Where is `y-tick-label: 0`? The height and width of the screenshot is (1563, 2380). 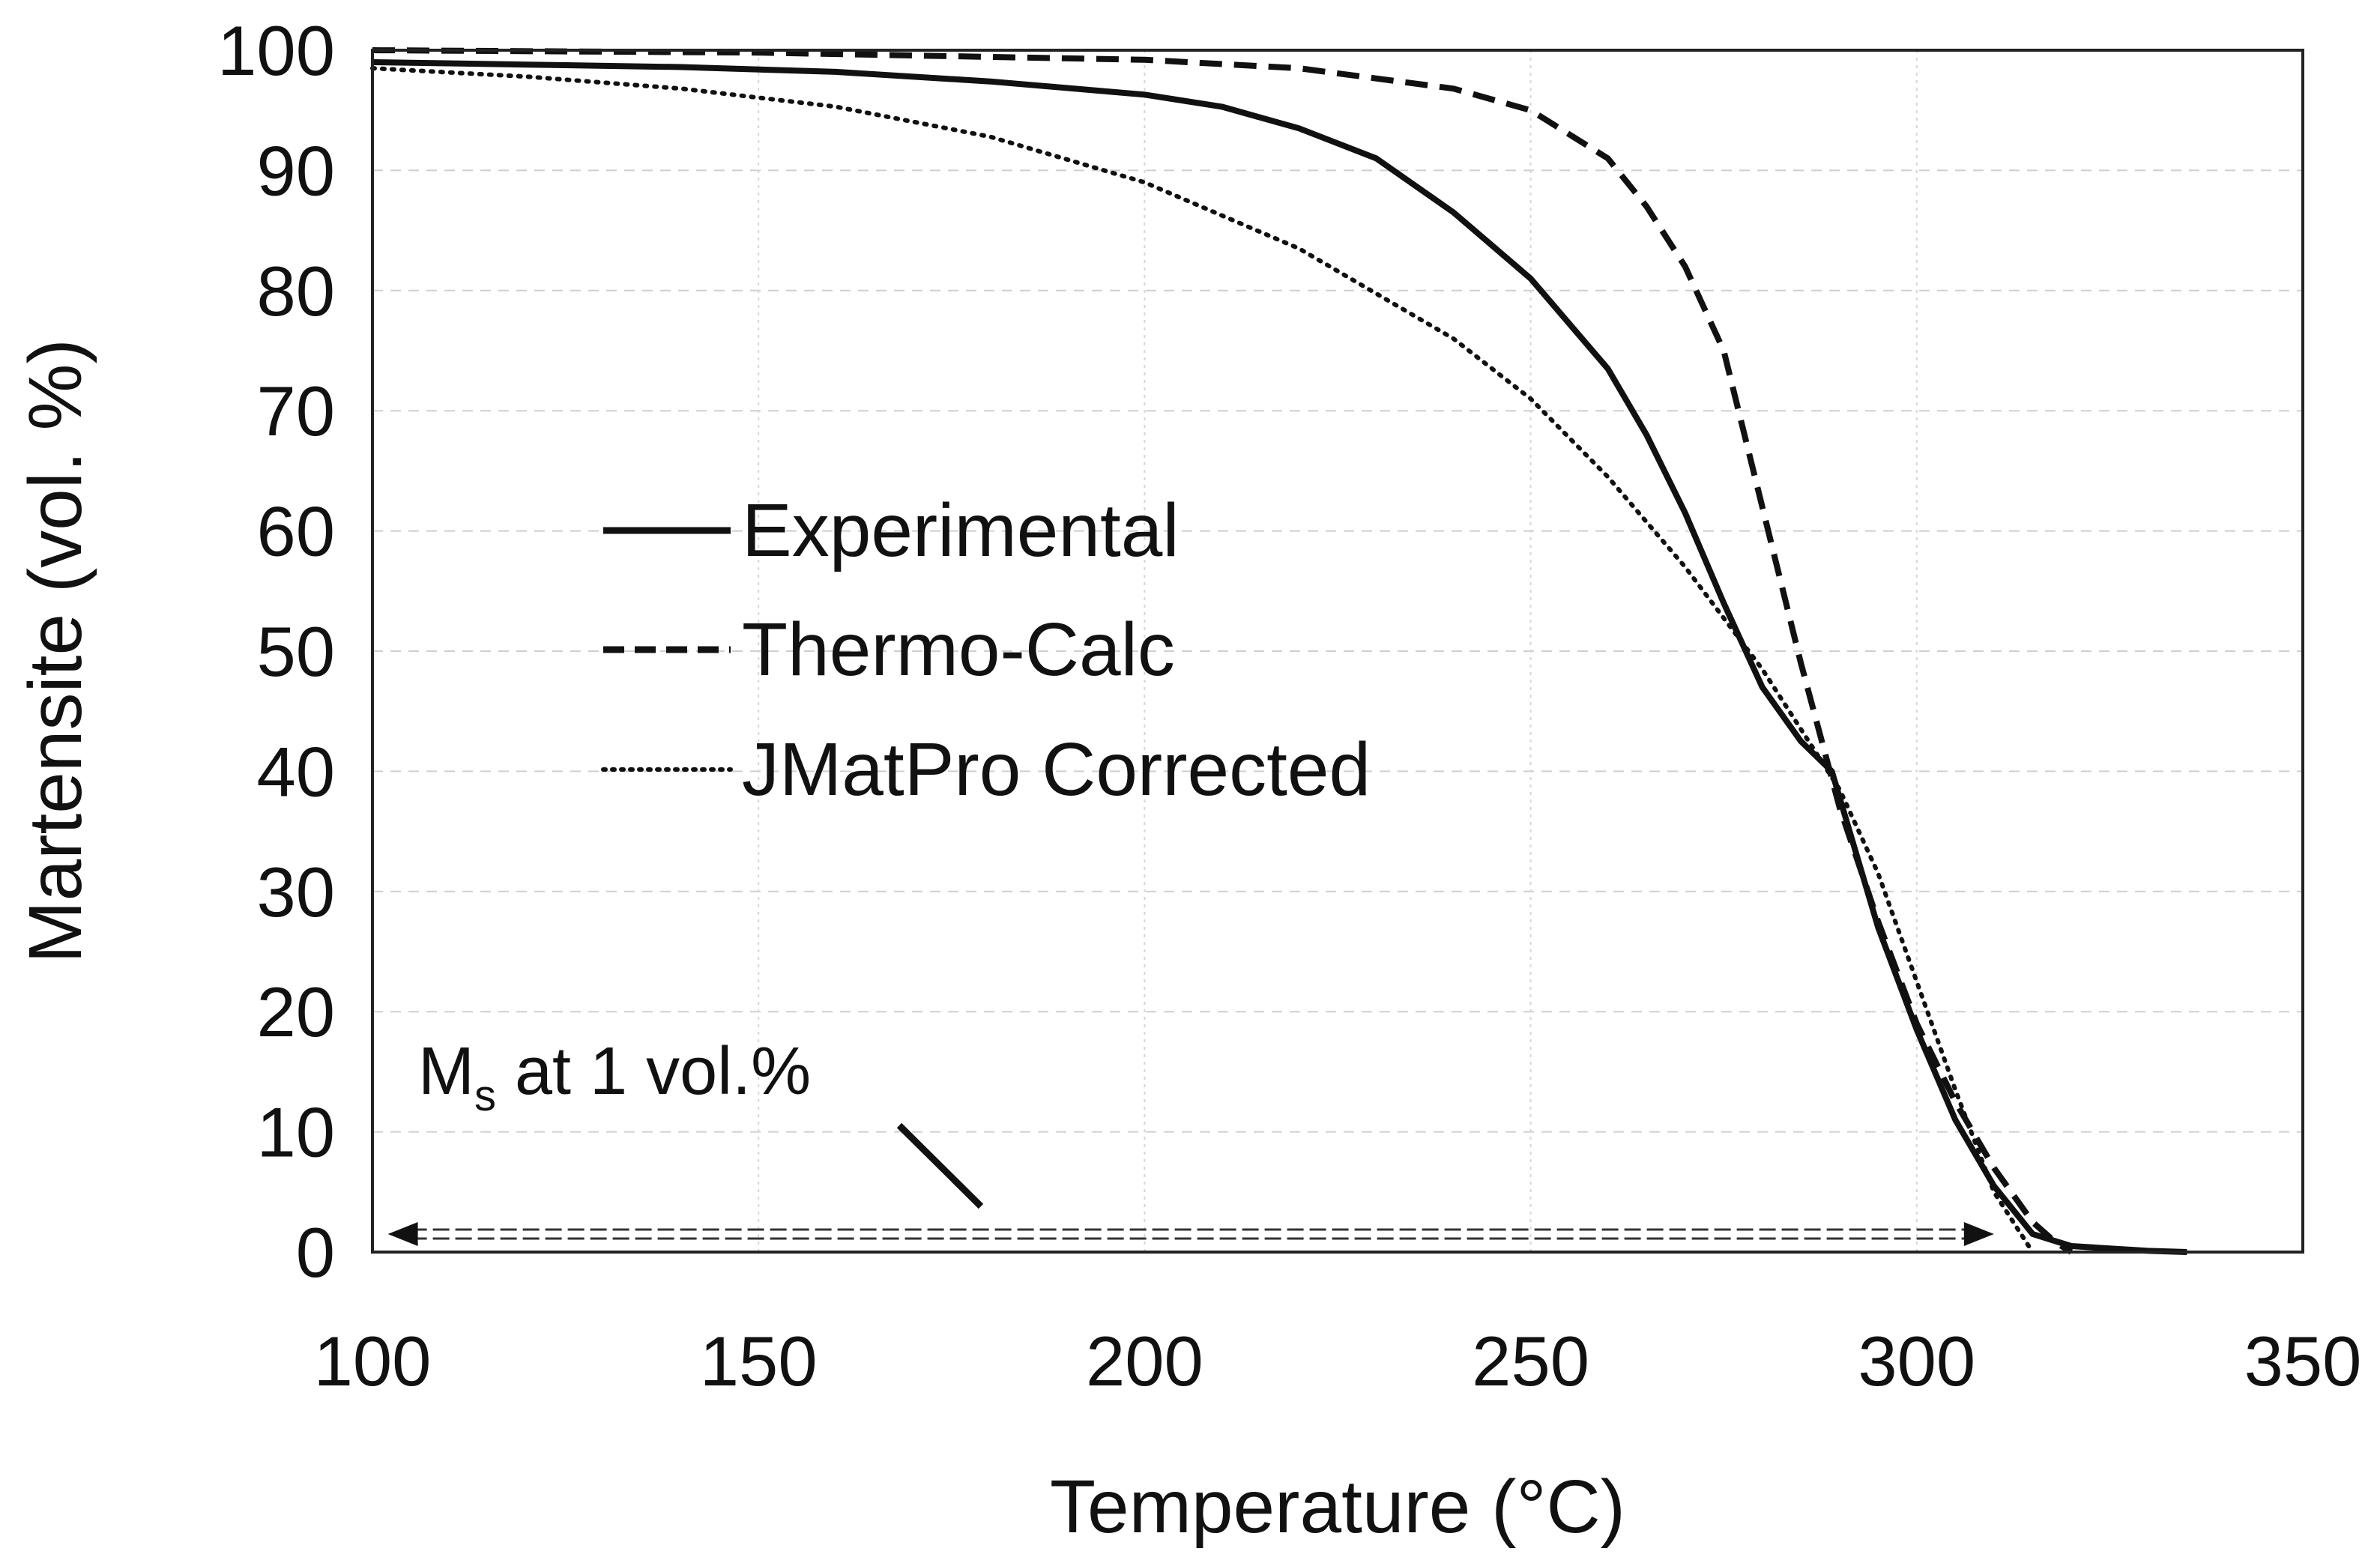
y-tick-label: 0 is located at coordinates (315, 1252).